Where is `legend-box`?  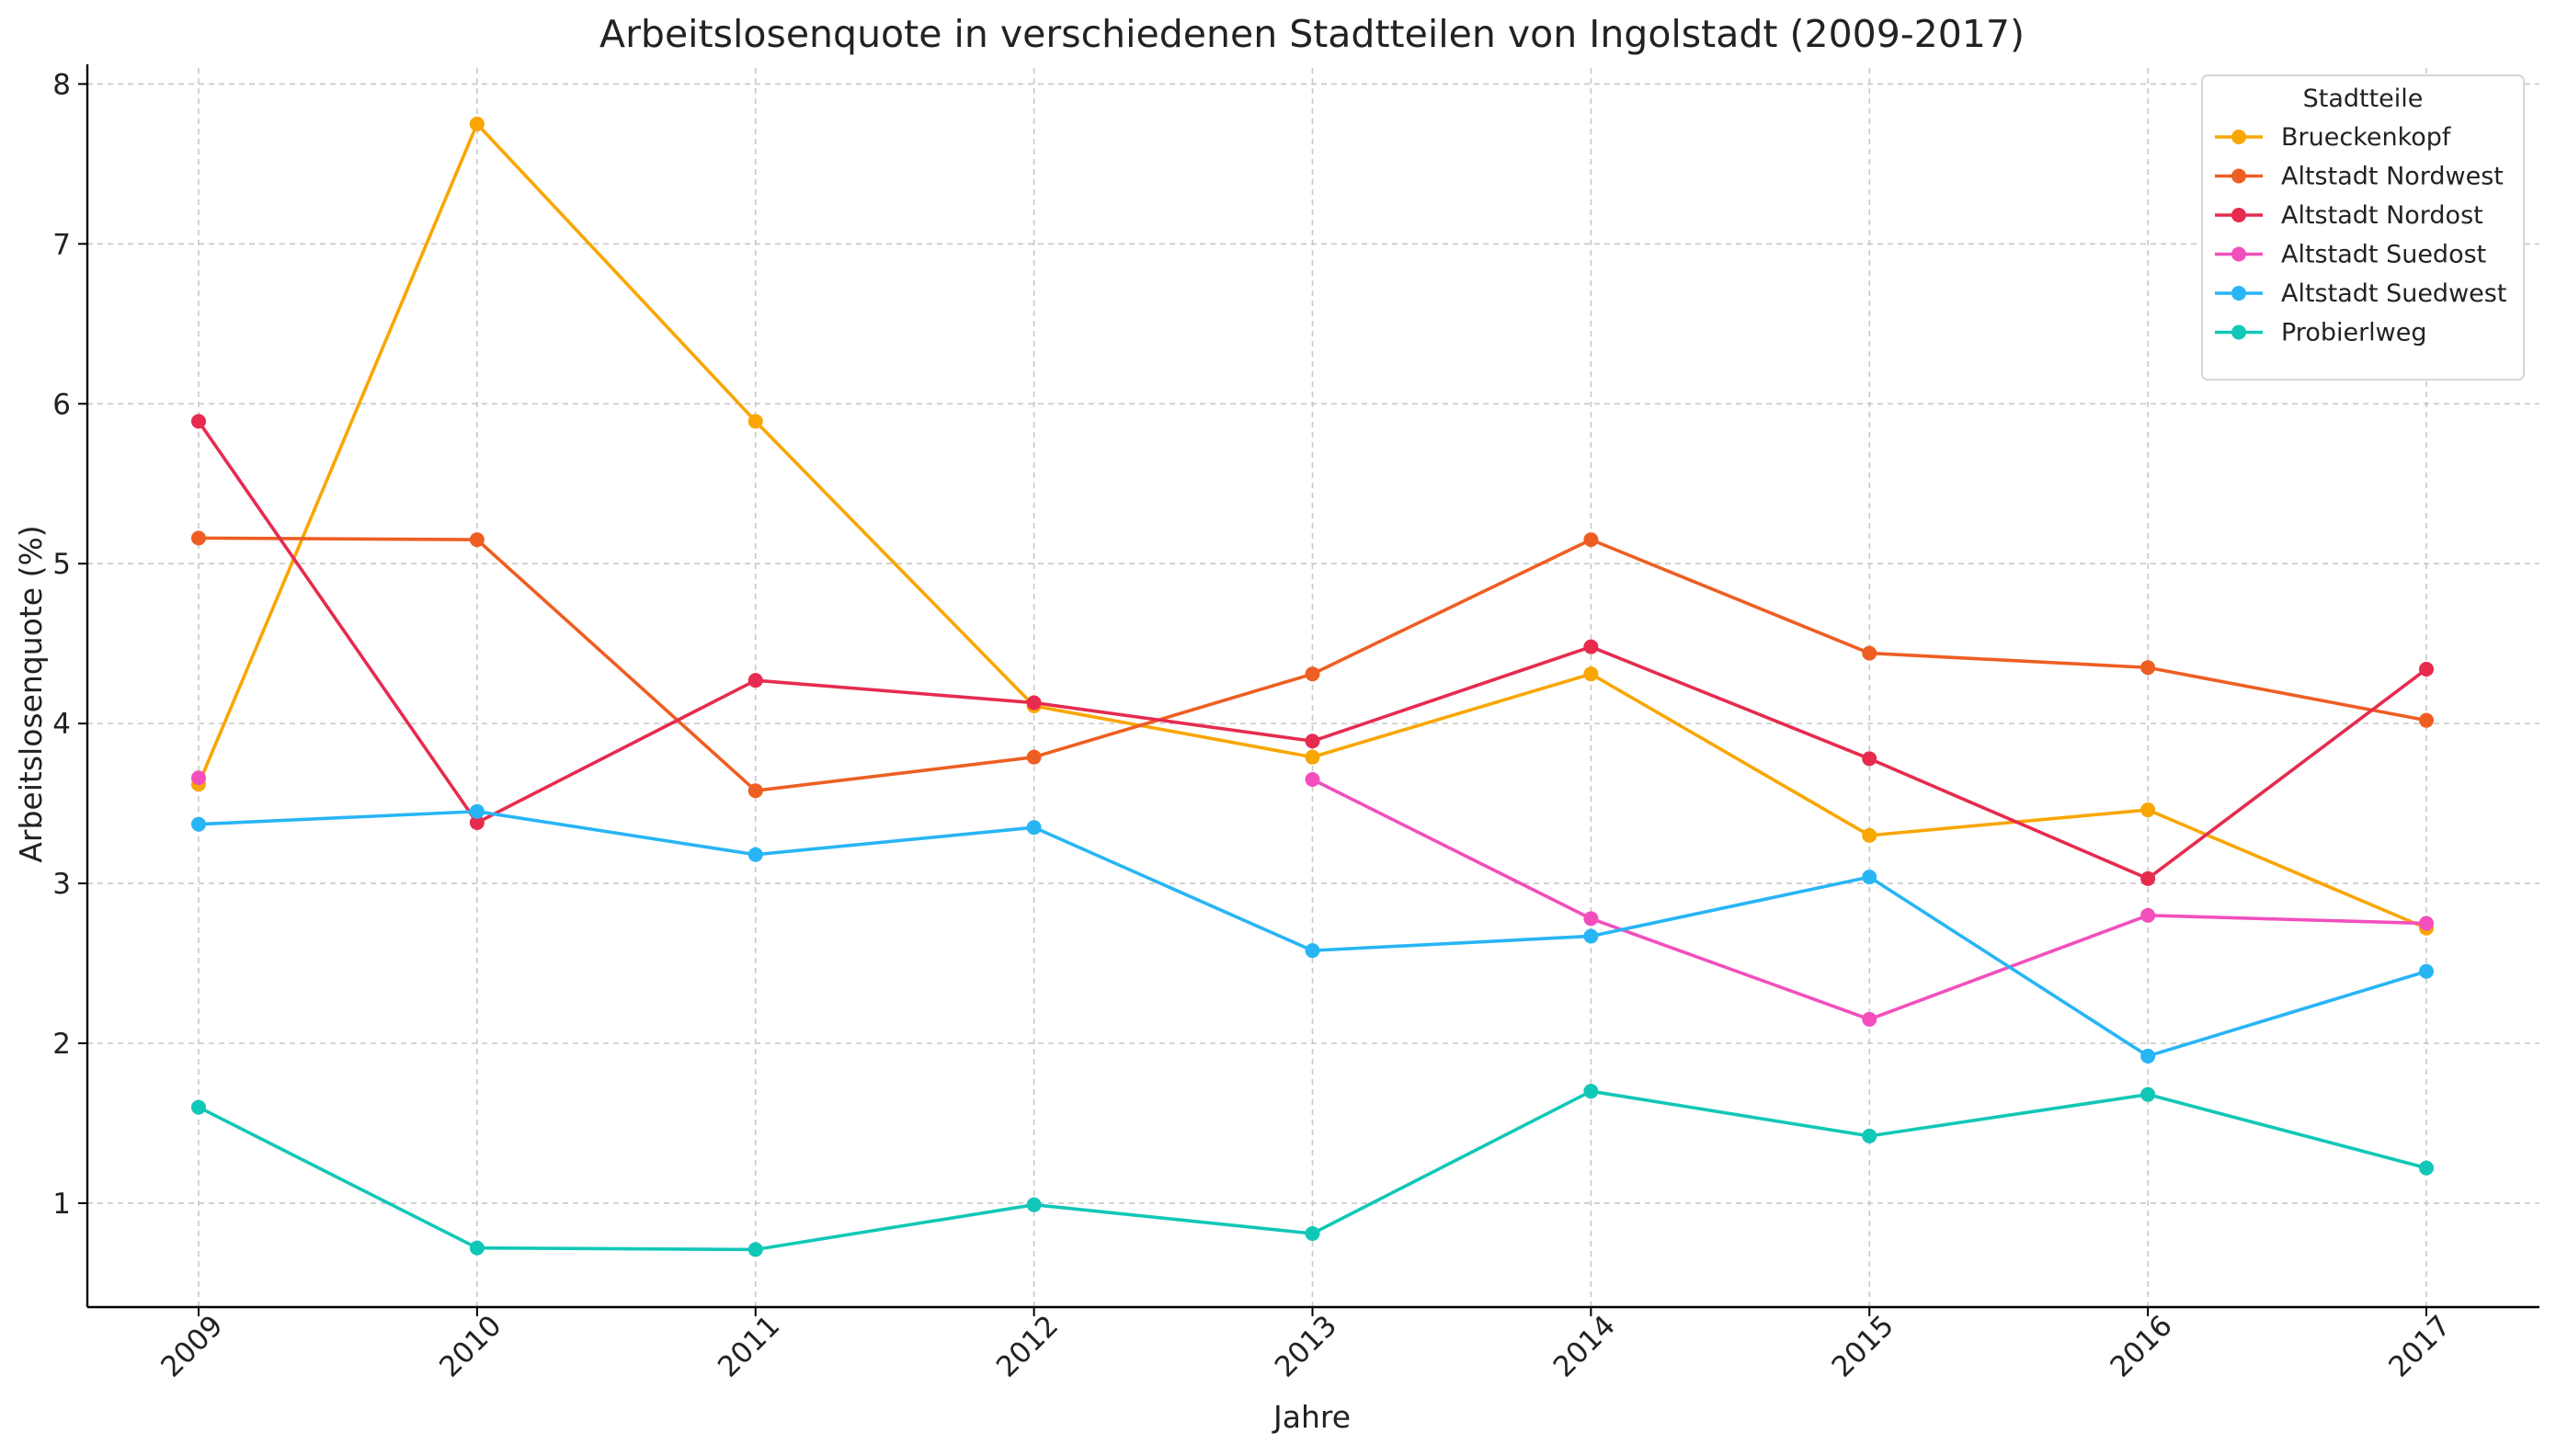
legend-box is located at coordinates (2363, 227).